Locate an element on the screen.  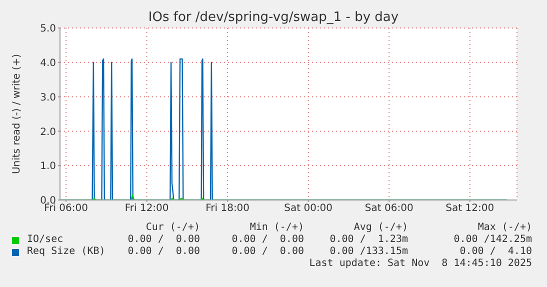
x-tick-label: Fri 06:00 is located at coordinates (66, 208).